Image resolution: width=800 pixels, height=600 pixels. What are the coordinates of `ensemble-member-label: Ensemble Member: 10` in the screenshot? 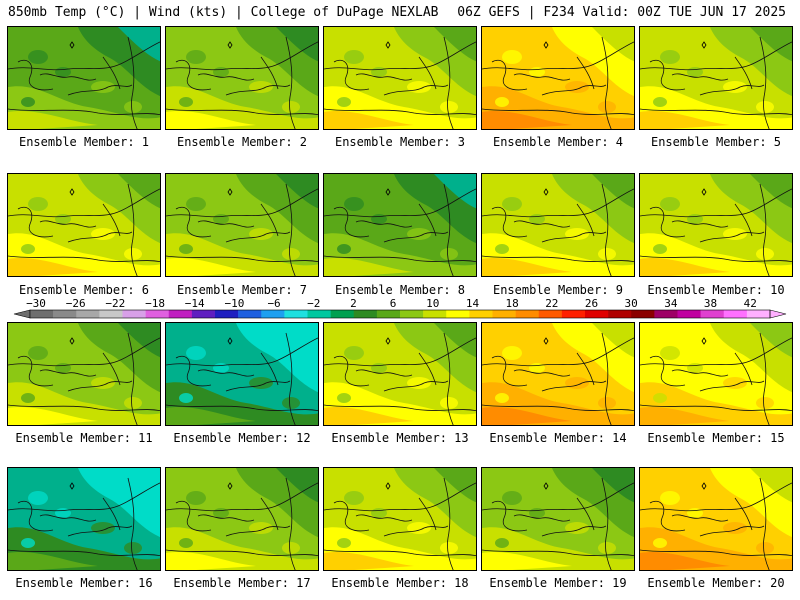 It's located at (716, 290).